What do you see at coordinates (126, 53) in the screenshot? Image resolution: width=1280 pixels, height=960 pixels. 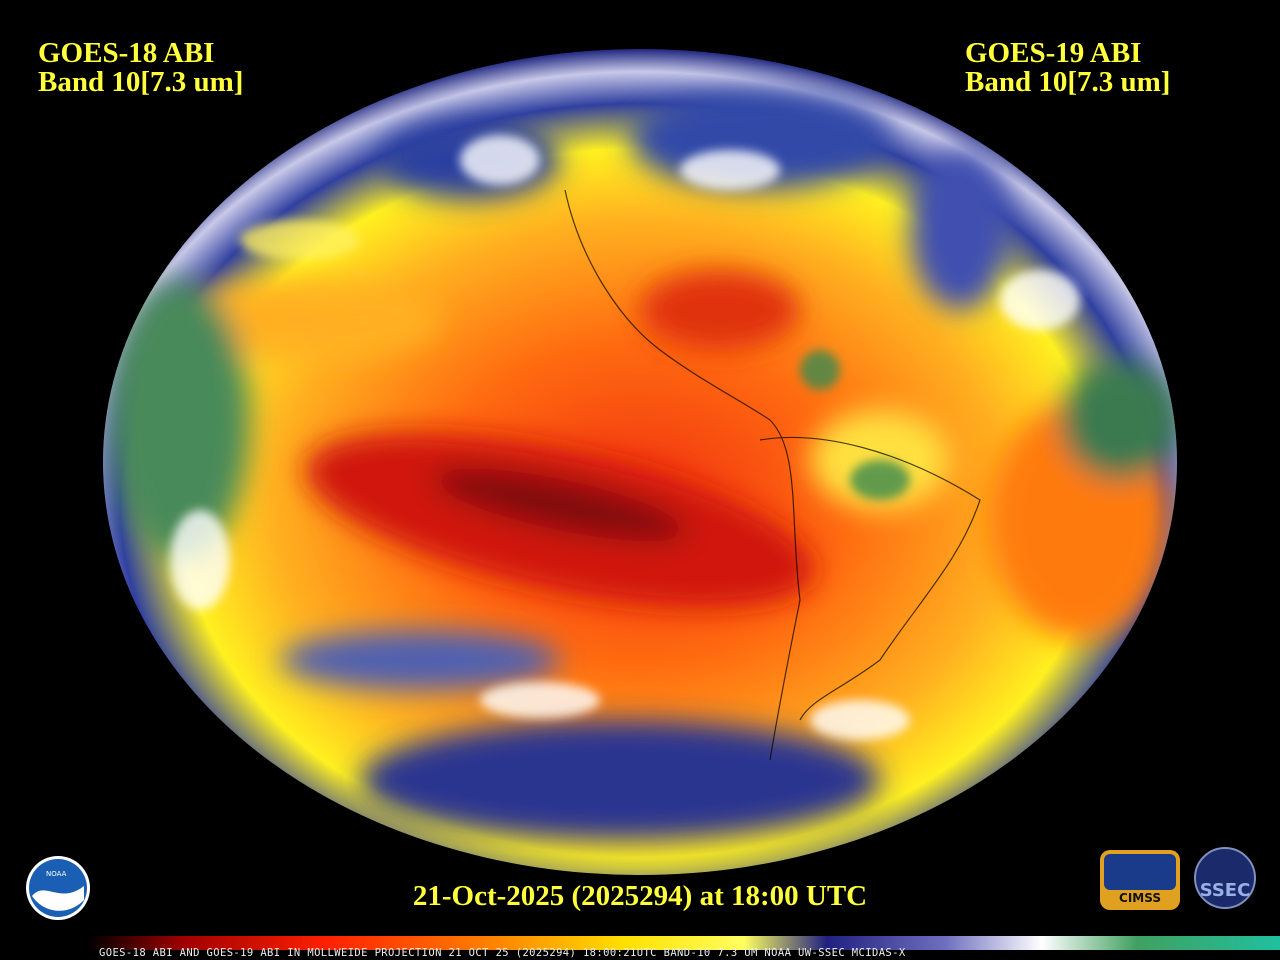 I see `left-satellite: GOES-18 ABI` at bounding box center [126, 53].